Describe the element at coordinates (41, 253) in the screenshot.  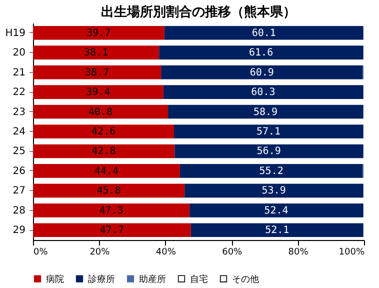
I see `x-tick-label: 0%` at that location.